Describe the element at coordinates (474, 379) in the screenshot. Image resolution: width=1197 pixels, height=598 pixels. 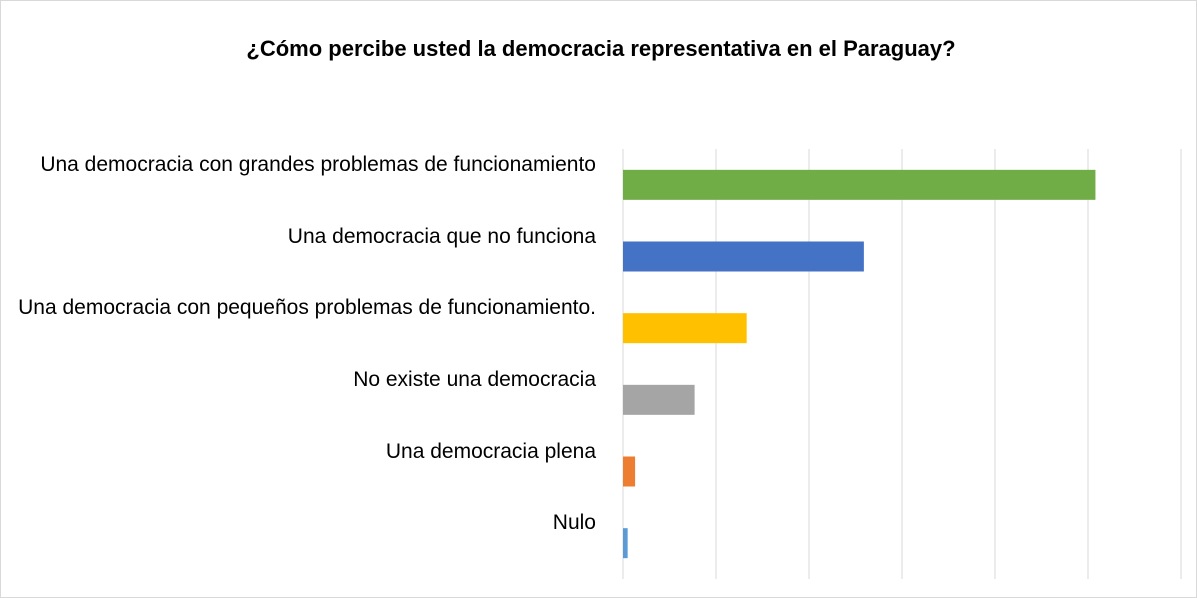
I see `category-label: No existe una democracia` at that location.